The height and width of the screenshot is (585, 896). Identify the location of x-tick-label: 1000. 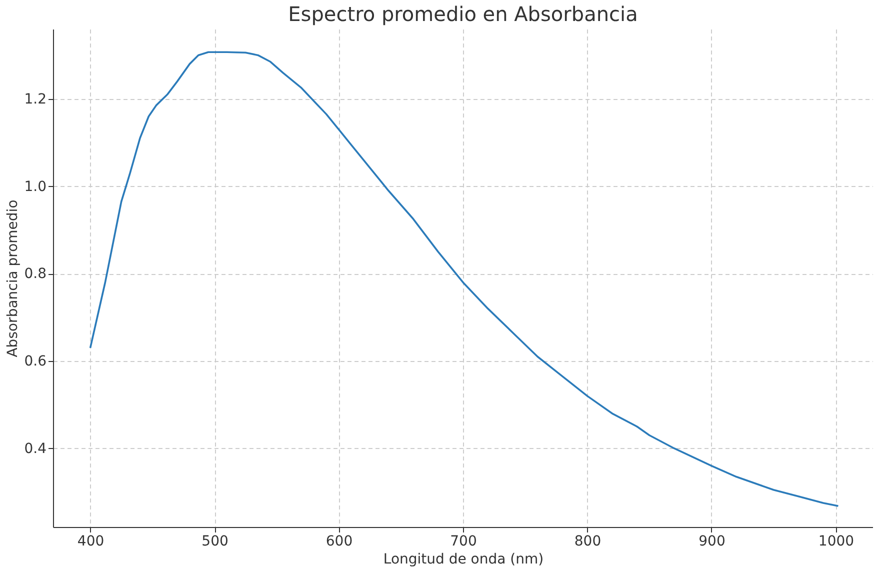
(836, 542).